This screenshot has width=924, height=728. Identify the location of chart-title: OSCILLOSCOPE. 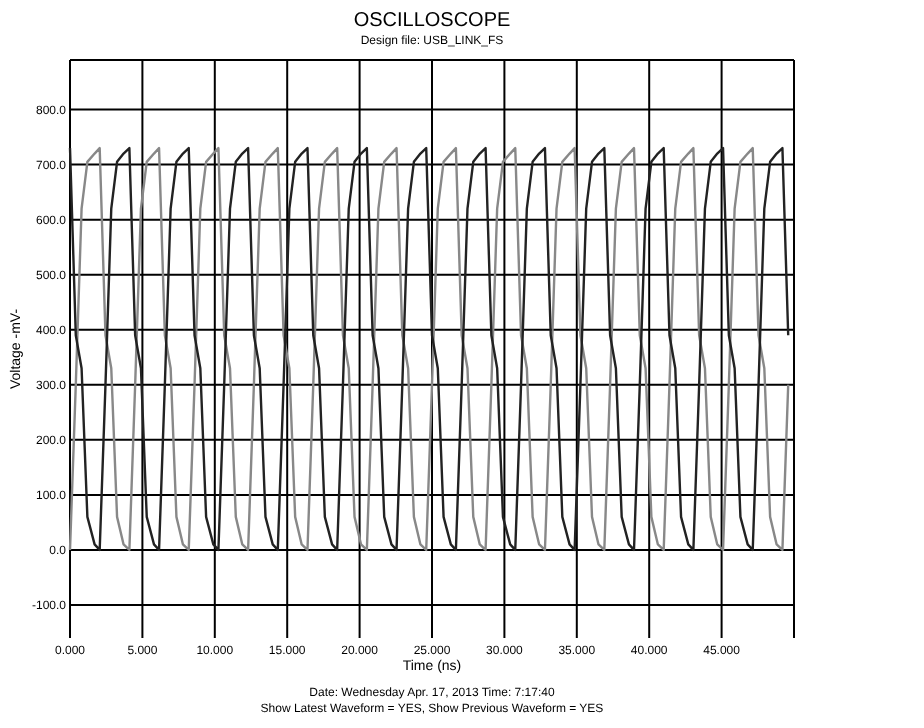
(432, 21).